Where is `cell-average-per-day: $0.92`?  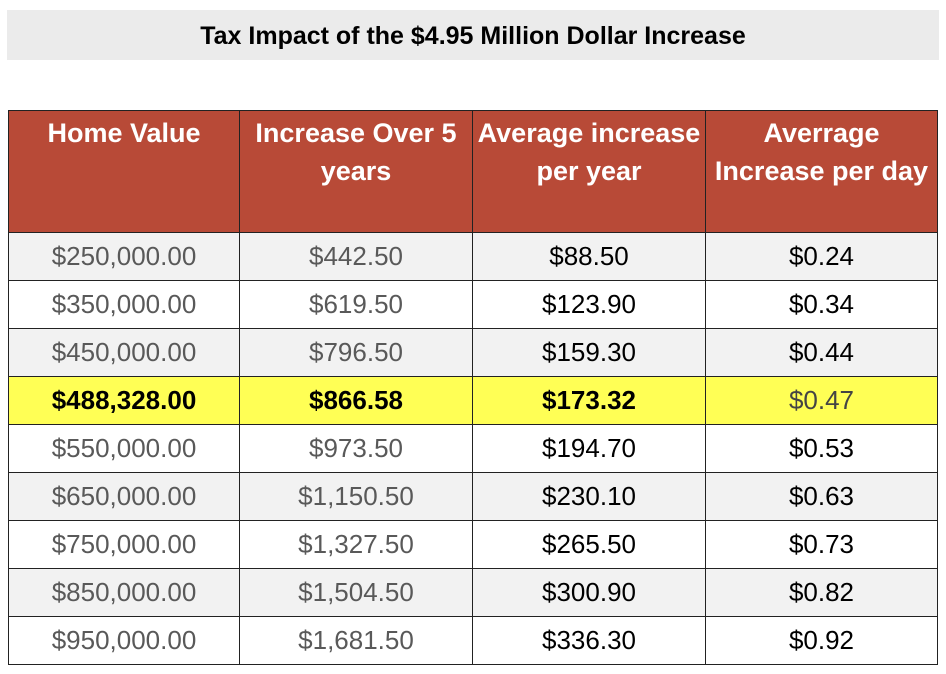
cell-average-per-day: $0.92 is located at coordinates (821, 640).